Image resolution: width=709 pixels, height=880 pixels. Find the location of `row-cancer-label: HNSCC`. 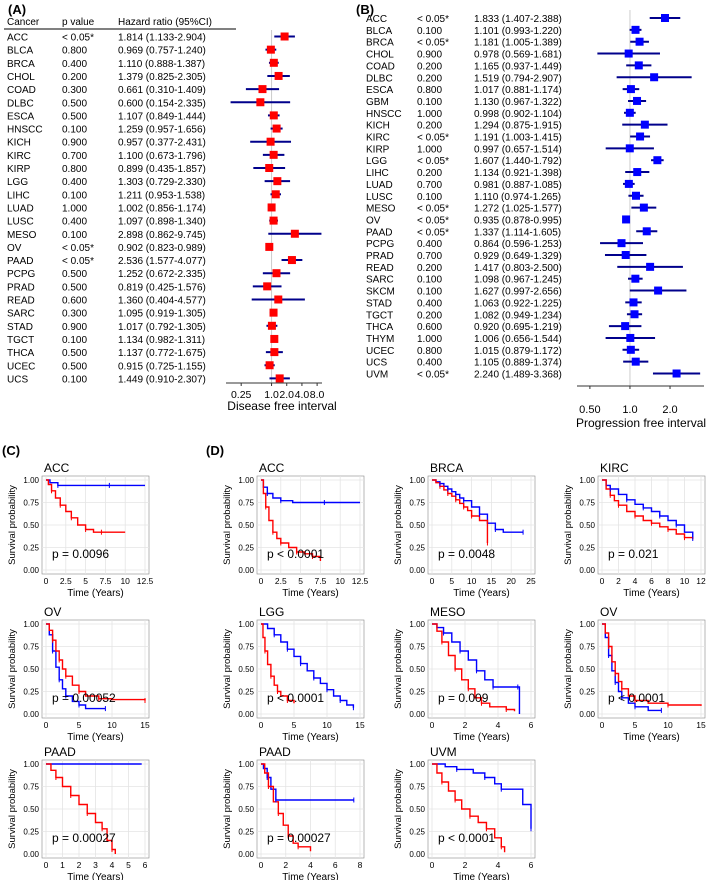

row-cancer-label: HNSCC is located at coordinates (25, 130).